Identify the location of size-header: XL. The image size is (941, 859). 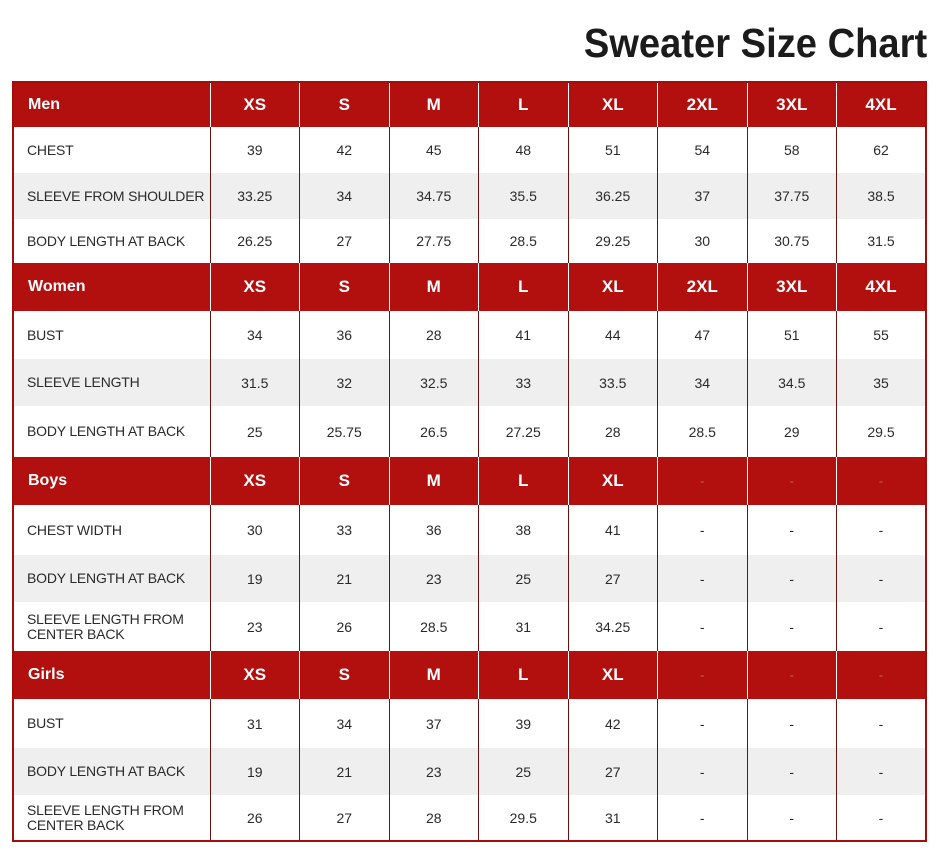
(612, 481).